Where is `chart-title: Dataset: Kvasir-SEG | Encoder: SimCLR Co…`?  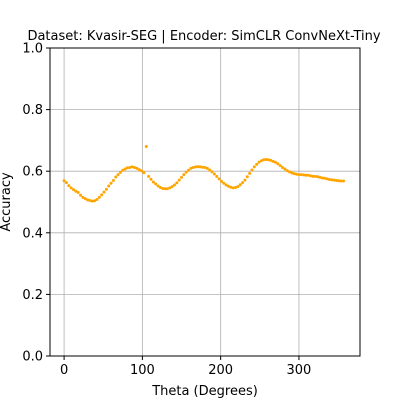
chart-title: Dataset: Kvasir-SEG | Encoder: SimCLR Co… is located at coordinates (203, 36).